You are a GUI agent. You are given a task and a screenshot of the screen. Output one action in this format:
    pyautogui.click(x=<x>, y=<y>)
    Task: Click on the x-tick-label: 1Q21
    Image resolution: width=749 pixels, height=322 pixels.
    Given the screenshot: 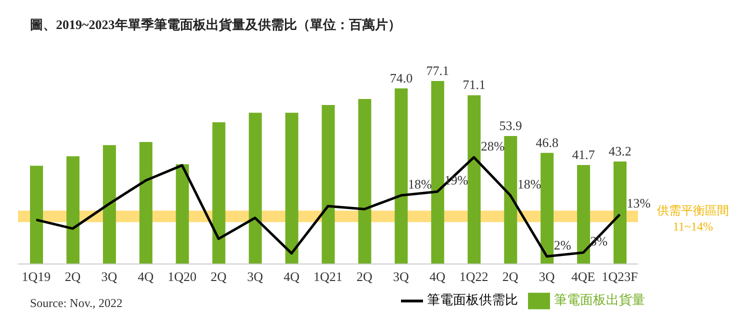 What is the action you would take?
    pyautogui.click(x=328, y=276)
    